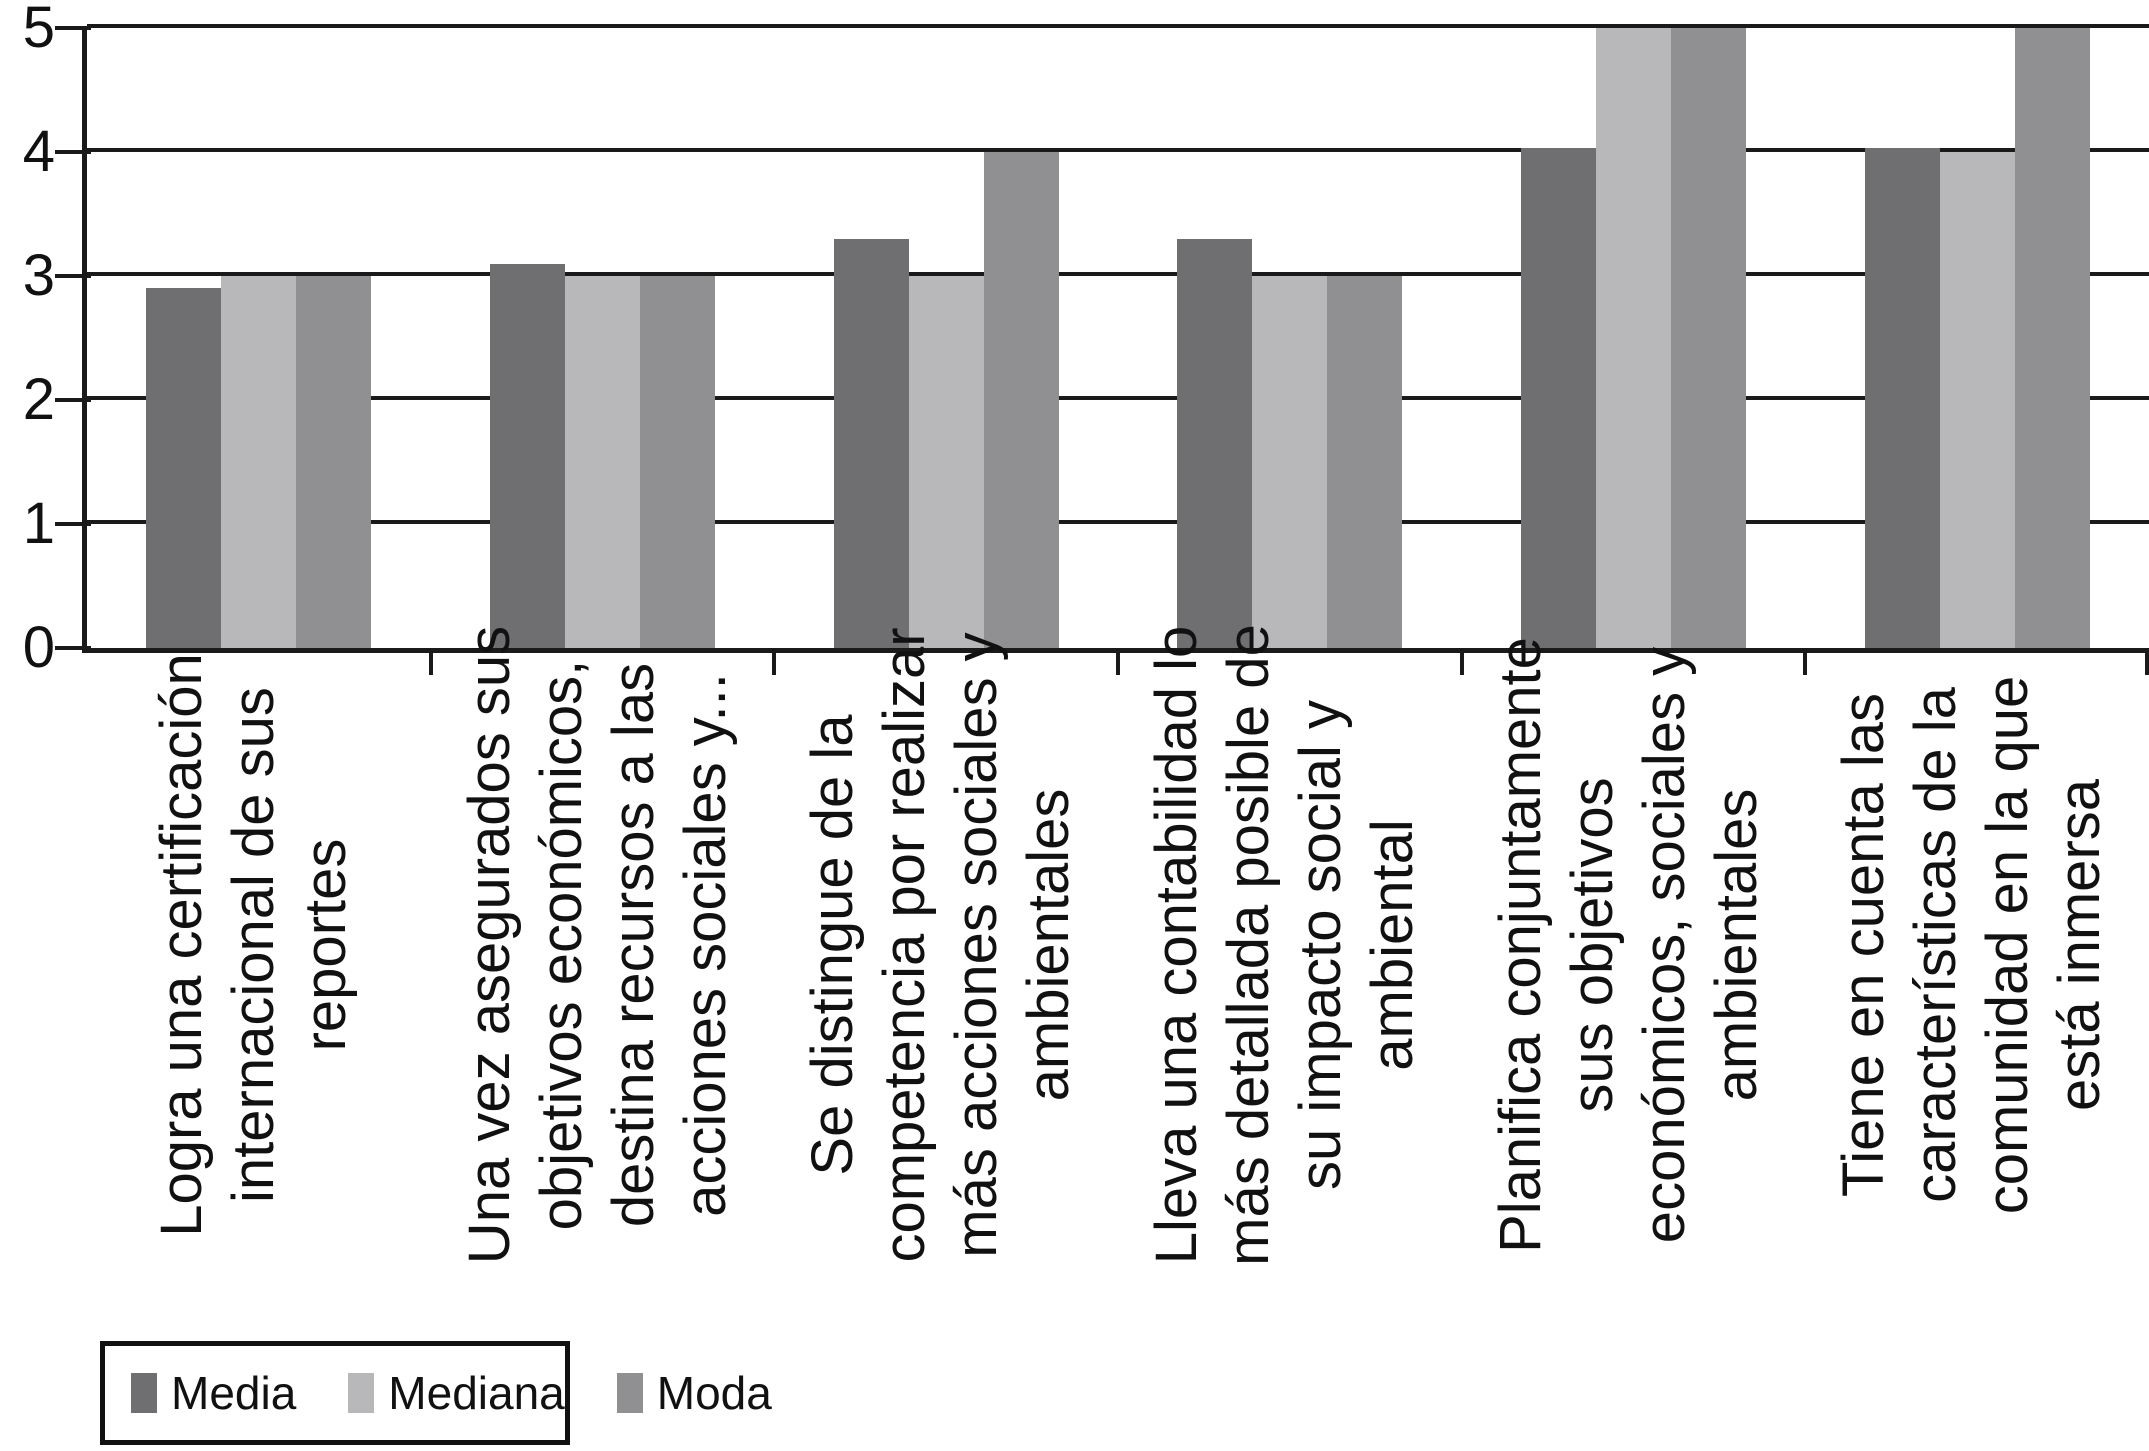 This screenshot has width=2149, height=1451. What do you see at coordinates (476, 1393) in the screenshot?
I see `legend-label: Mediana` at bounding box center [476, 1393].